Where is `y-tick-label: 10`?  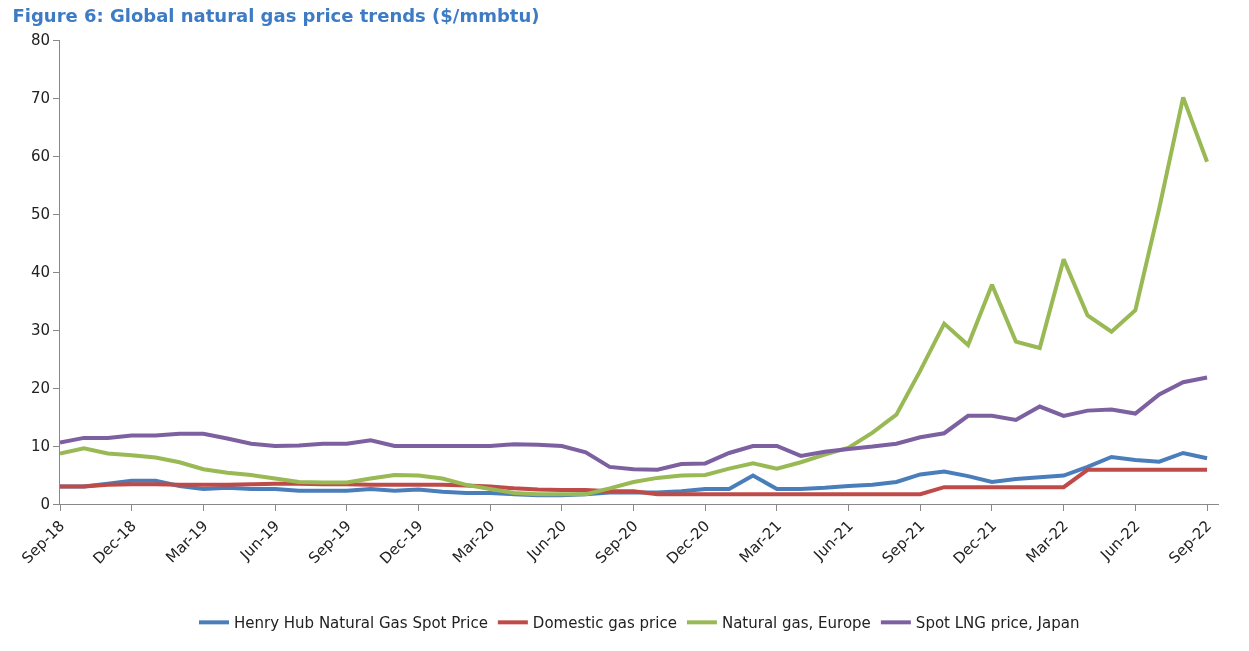
y-tick-label: 10 is located at coordinates (40, 446).